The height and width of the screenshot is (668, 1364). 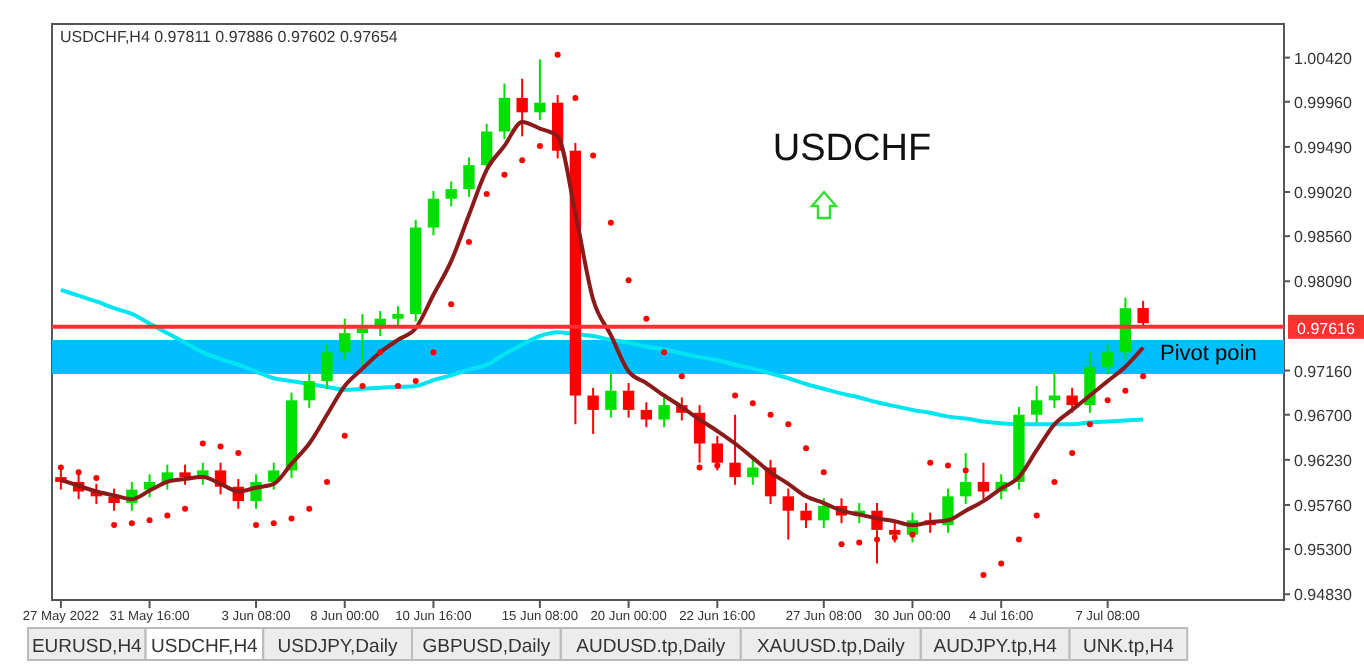 I want to click on text: USDCHF,H4, so click(x=204, y=647).